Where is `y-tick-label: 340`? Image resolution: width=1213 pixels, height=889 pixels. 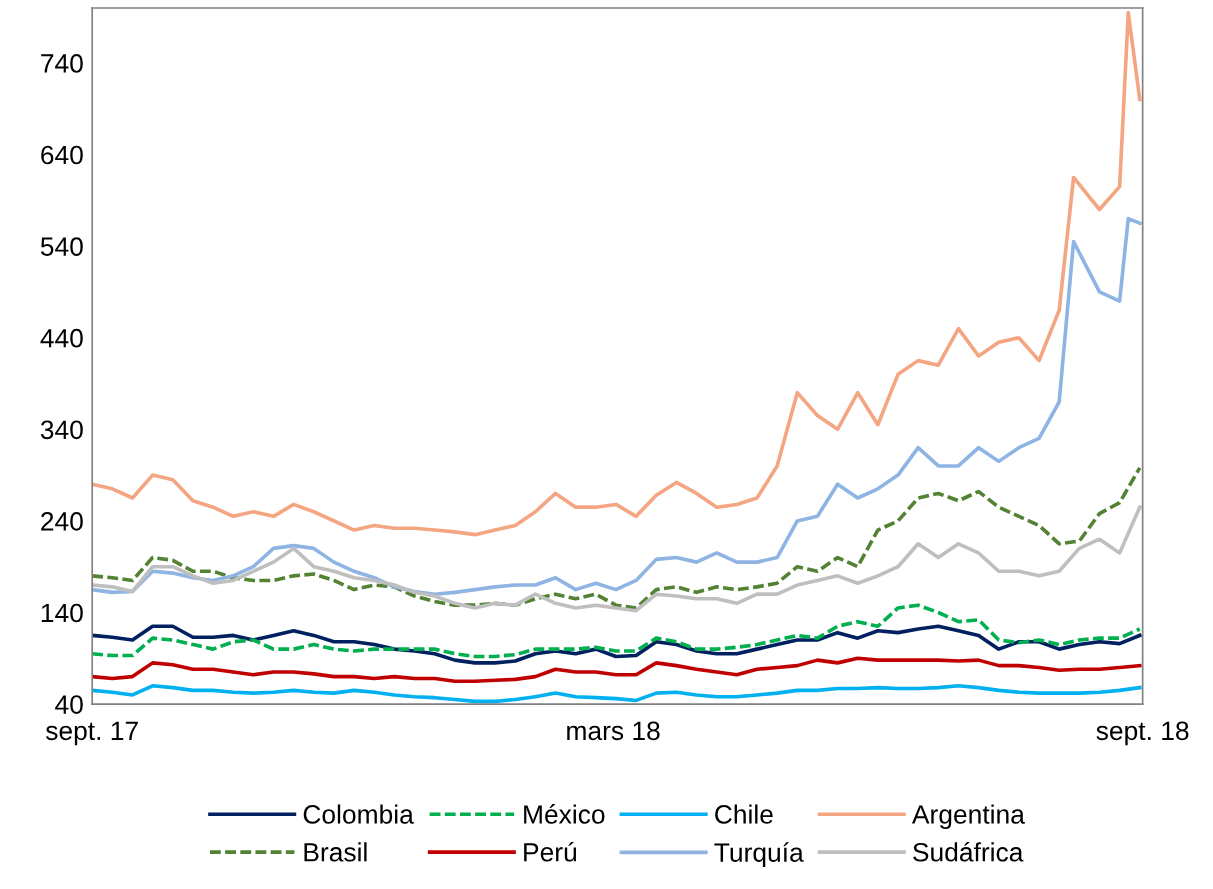 y-tick-label: 340 is located at coordinates (61, 430).